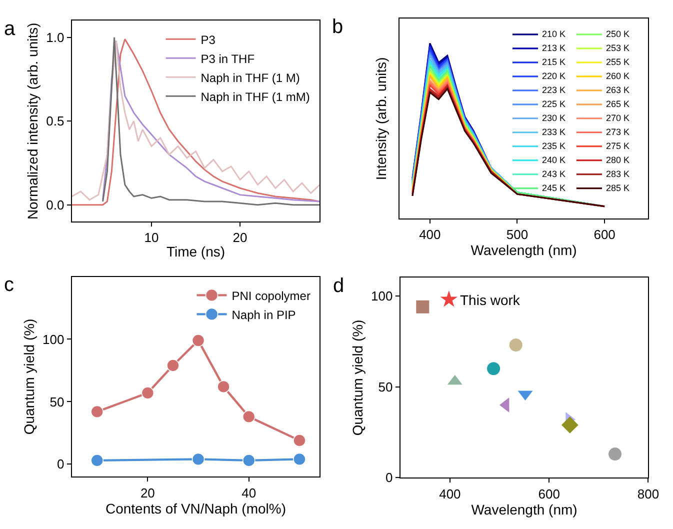 Image resolution: width=673 pixels, height=529 pixels. I want to click on legend-label: 243 K, so click(554, 174).